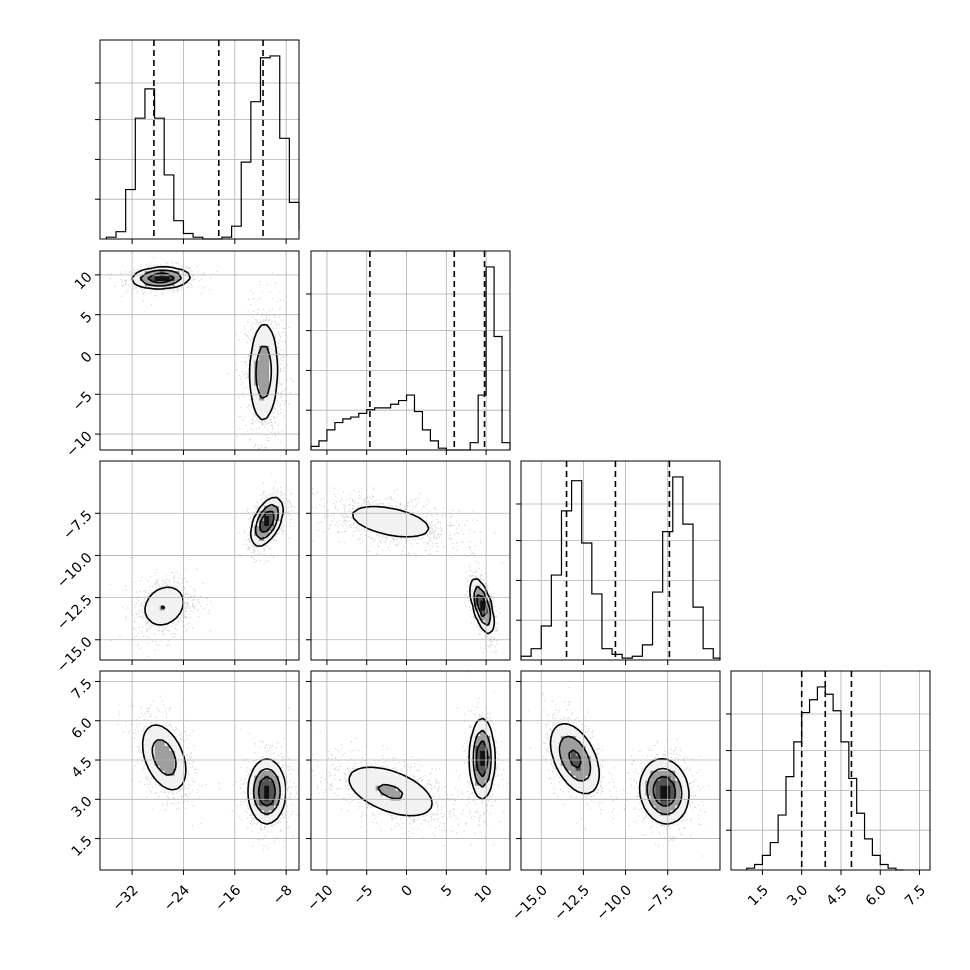 This screenshot has width=970, height=970. Describe the element at coordinates (197, 353) in the screenshot. I see `panel-content` at that location.